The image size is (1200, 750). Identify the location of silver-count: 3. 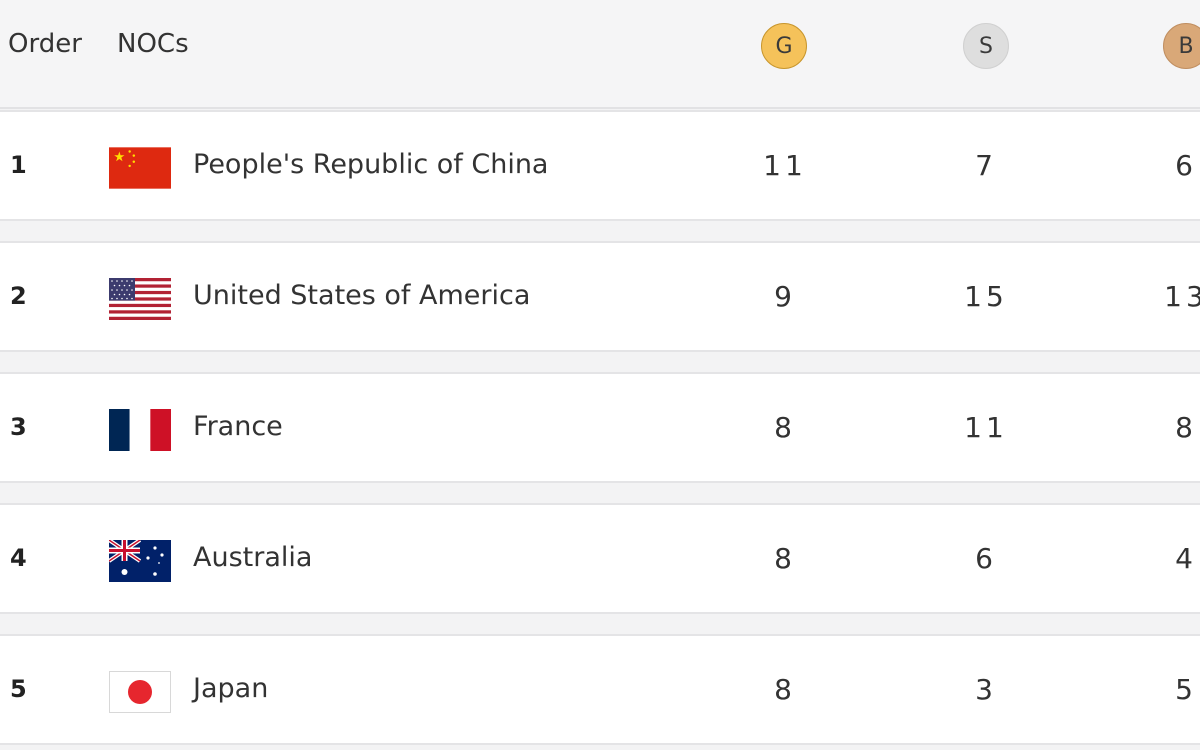
(986, 689).